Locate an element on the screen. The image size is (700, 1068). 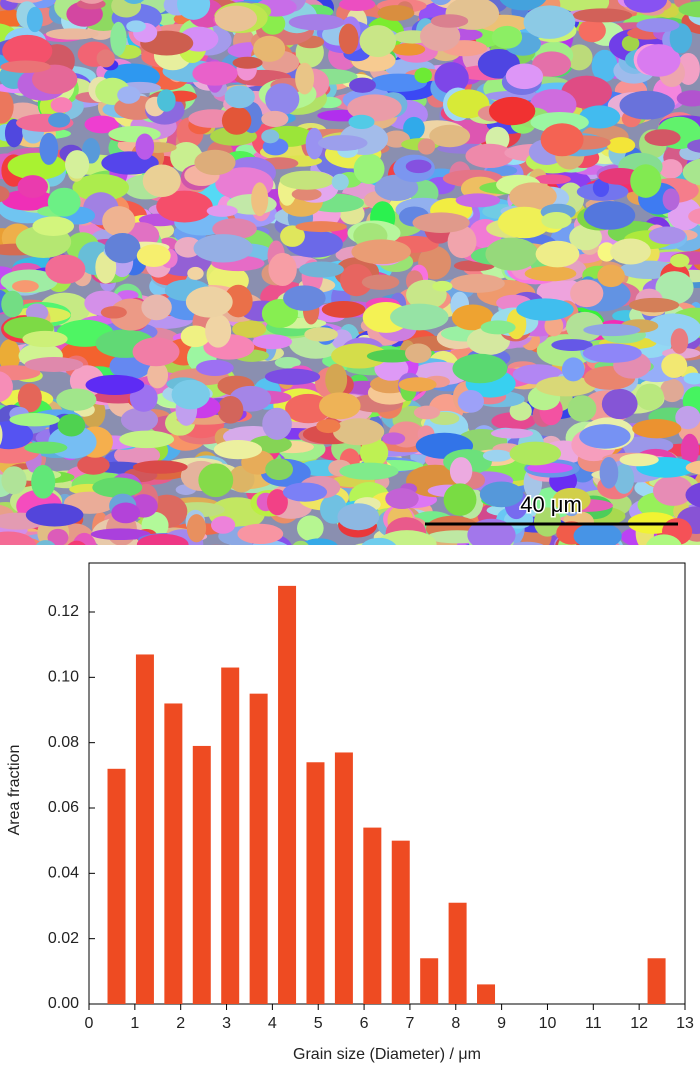
x-tick-label: 0 is located at coordinates (89, 1023).